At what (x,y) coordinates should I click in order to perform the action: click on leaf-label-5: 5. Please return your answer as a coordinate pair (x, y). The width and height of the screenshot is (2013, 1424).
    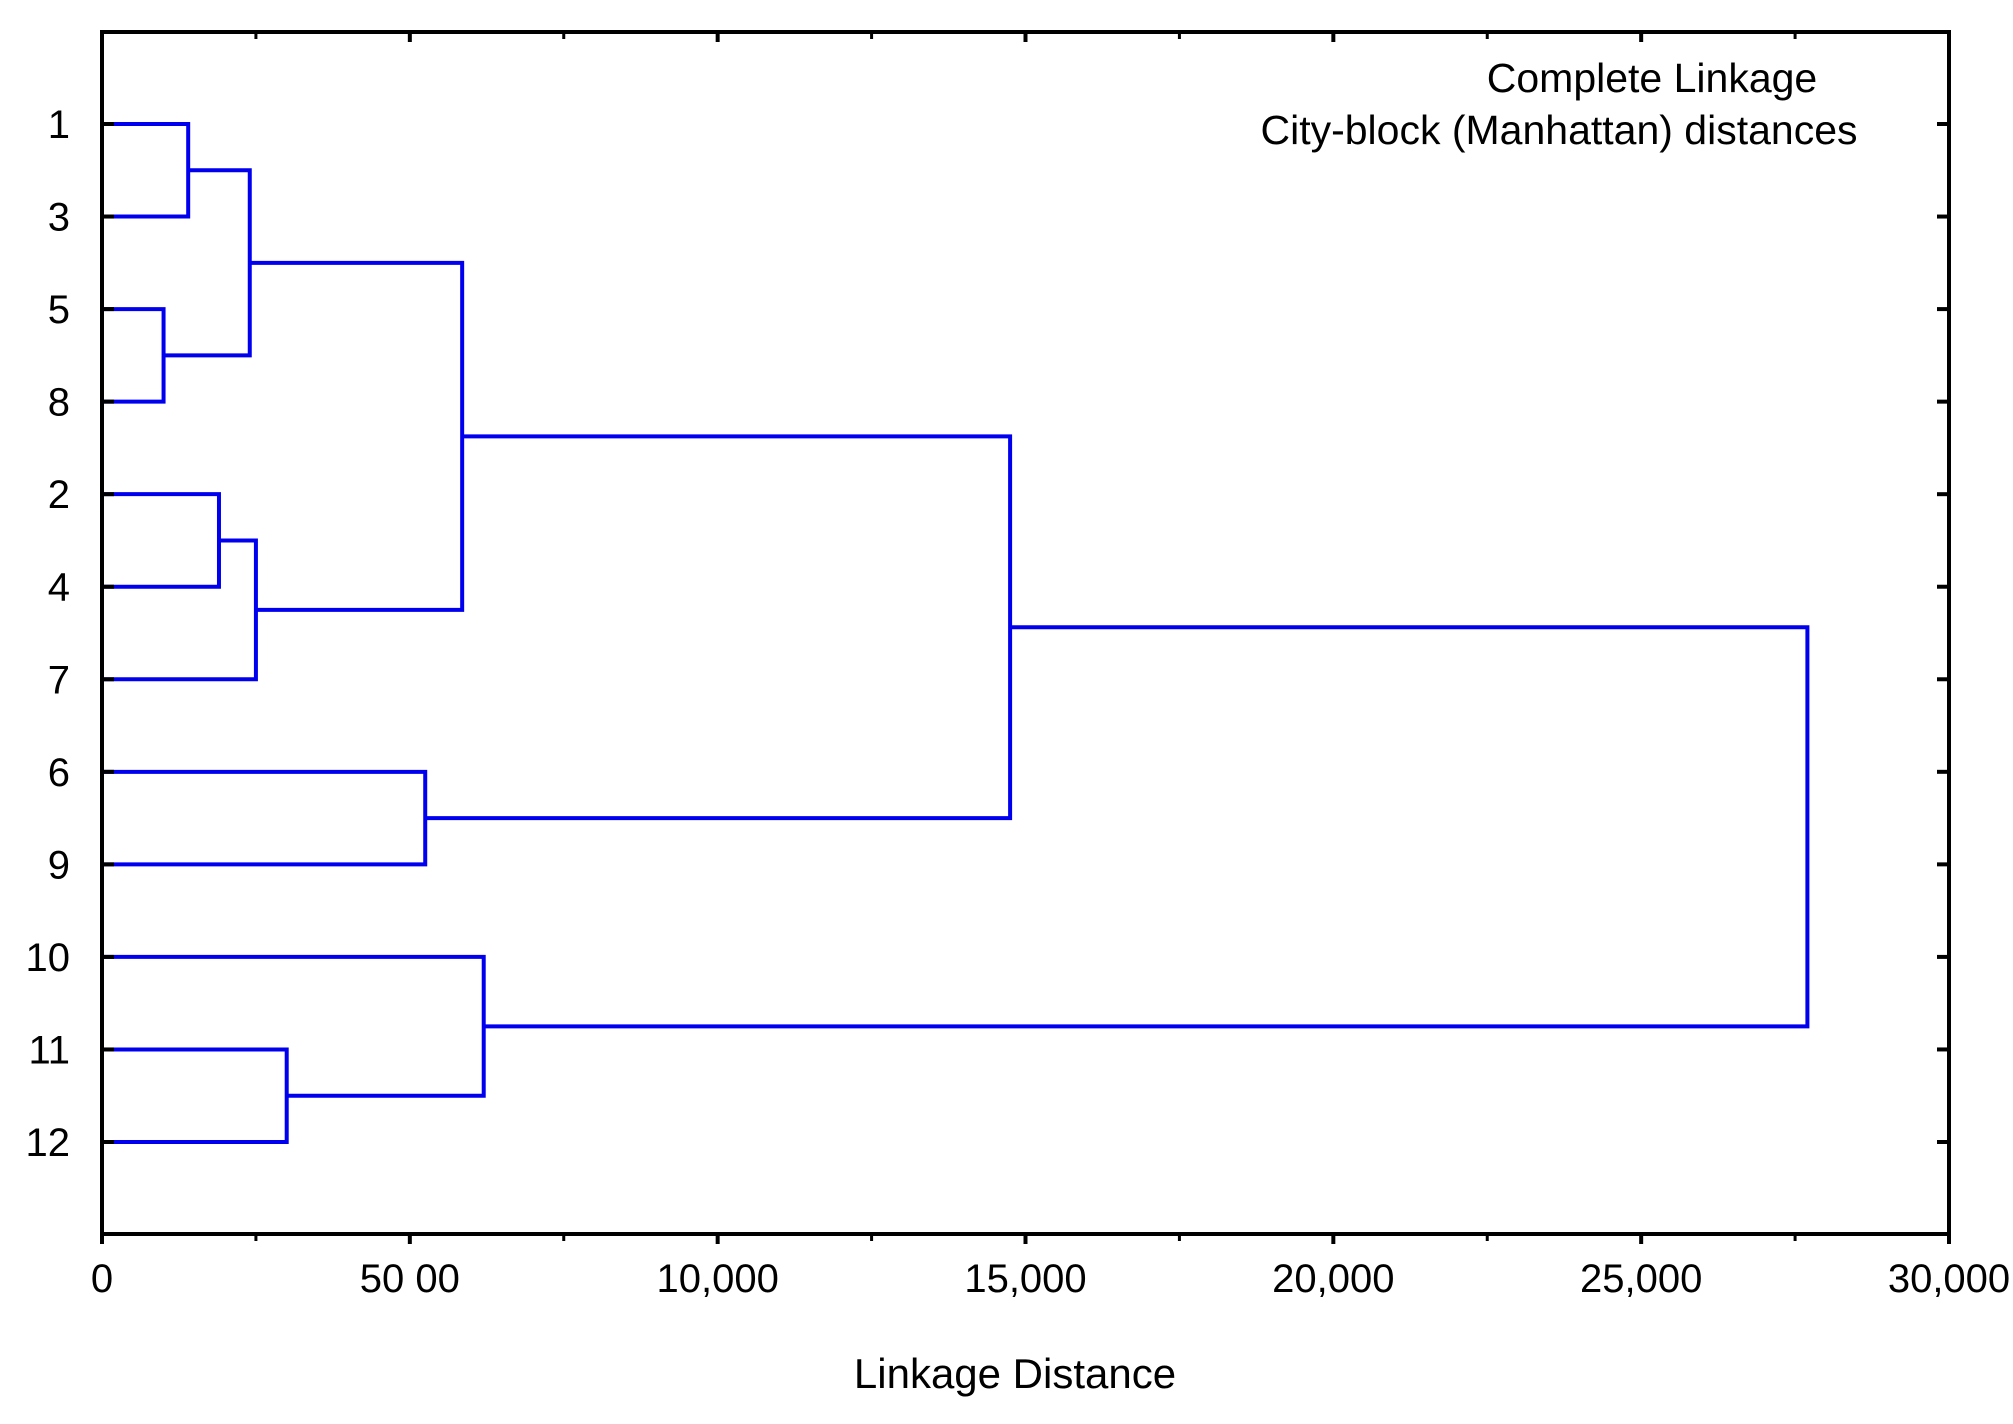
    Looking at the image, I should click on (59, 310).